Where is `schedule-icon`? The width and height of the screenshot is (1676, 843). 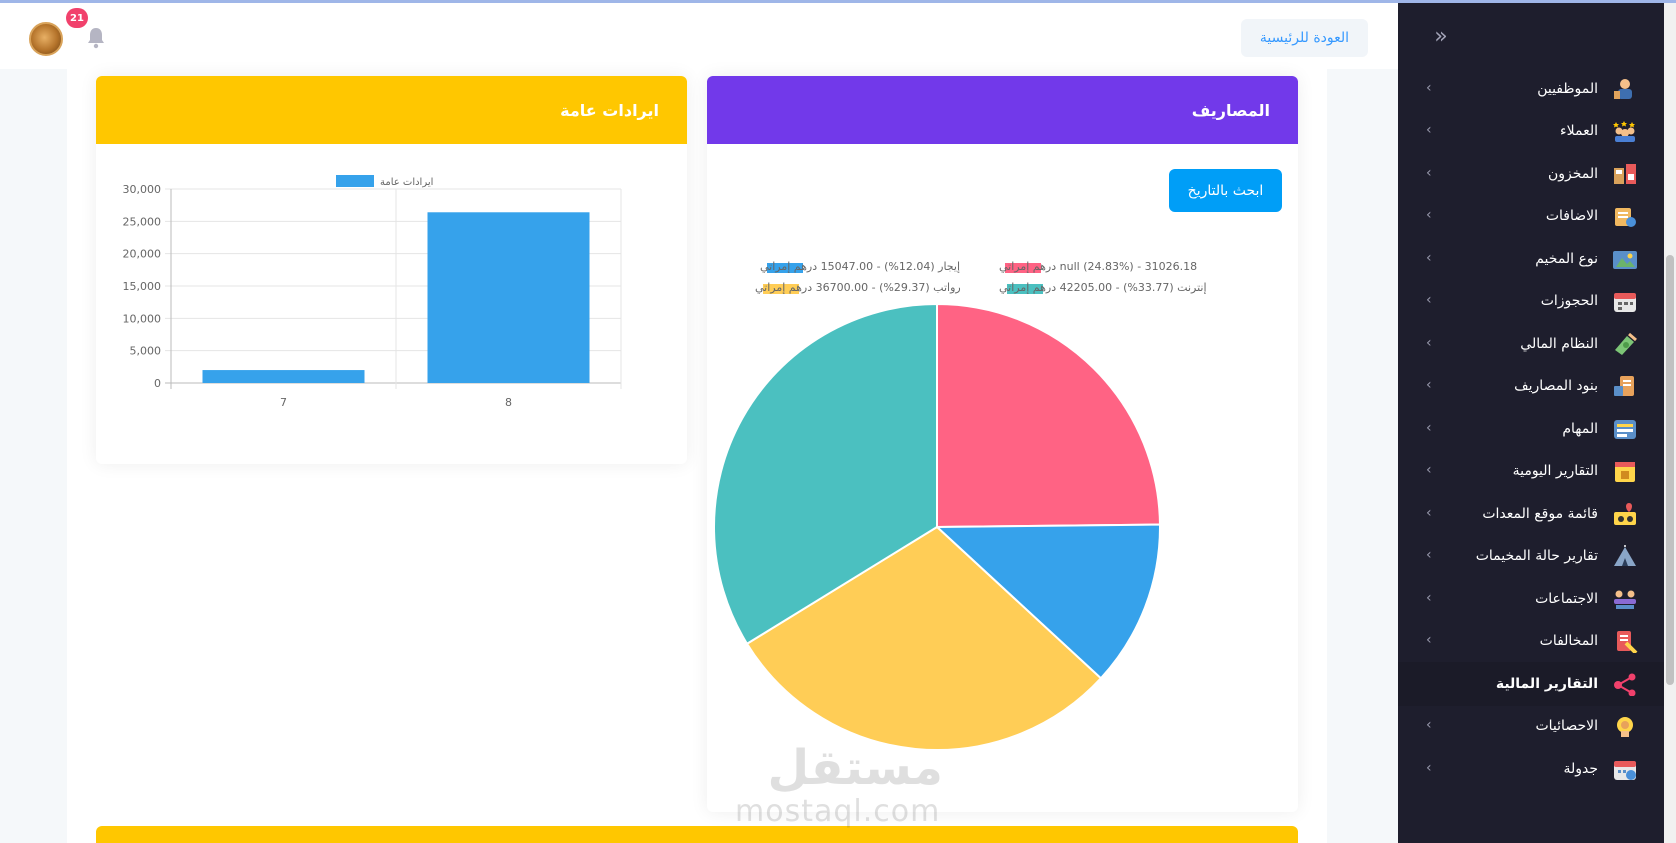 schedule-icon is located at coordinates (1625, 770).